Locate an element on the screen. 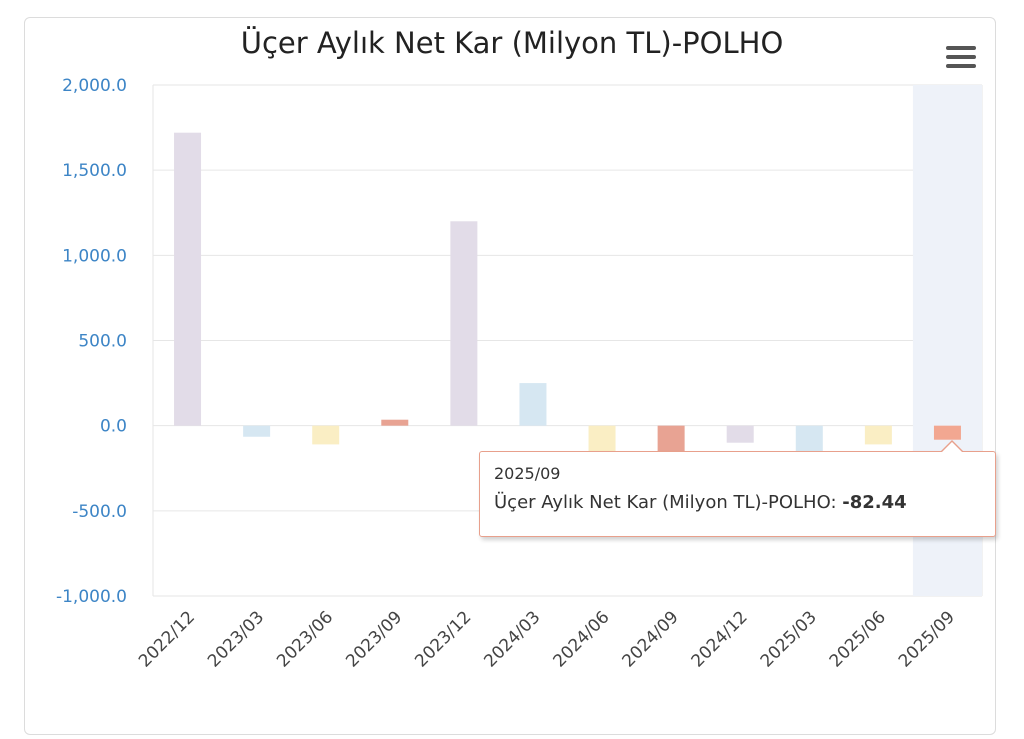  tooltip-value: -82.44 is located at coordinates (874, 502).